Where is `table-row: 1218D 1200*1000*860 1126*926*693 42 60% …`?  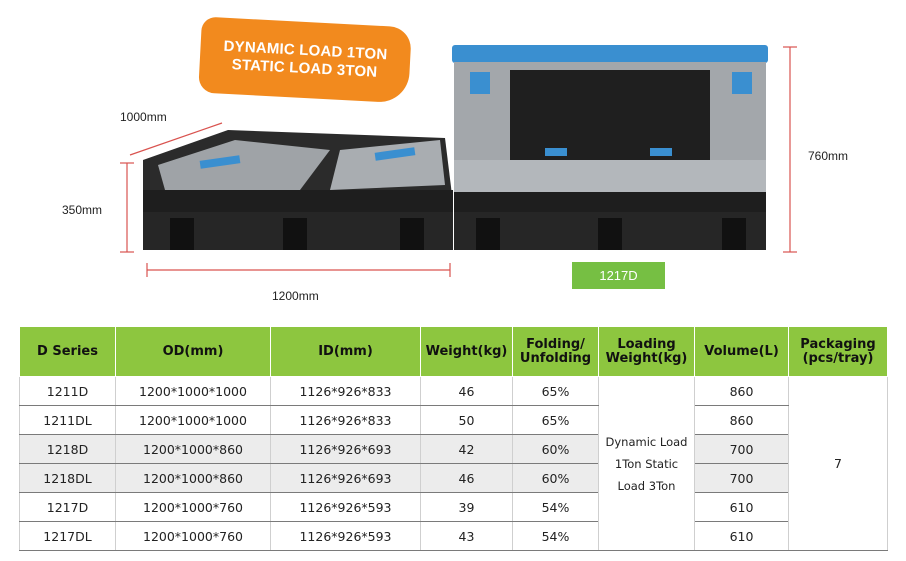
table-row: 1218D 1200*1000*860 1126*926*693 42 60% … is located at coordinates (453, 449).